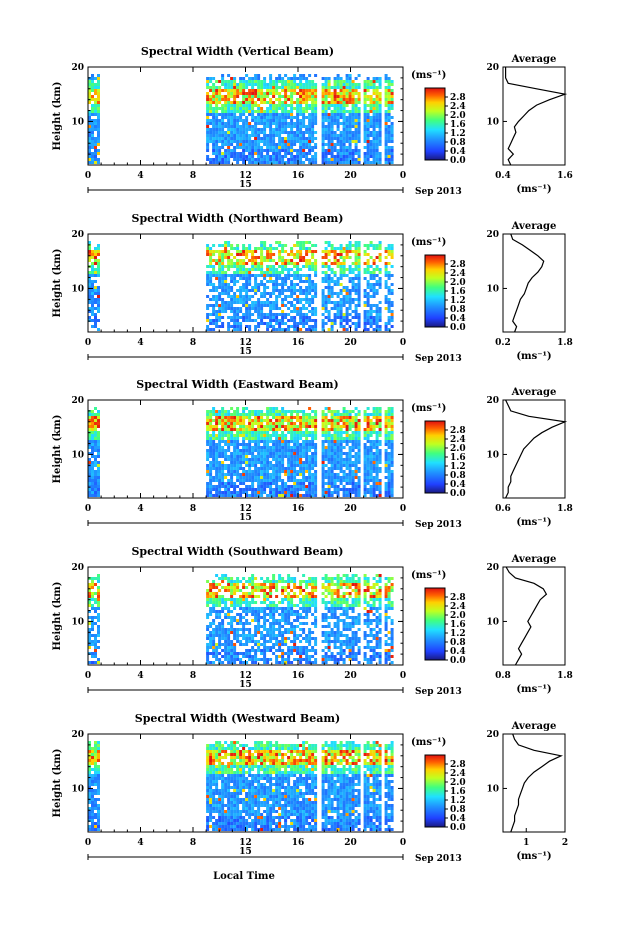 The image size is (620, 929). I want to click on average-profile-line, so click(527, 283).